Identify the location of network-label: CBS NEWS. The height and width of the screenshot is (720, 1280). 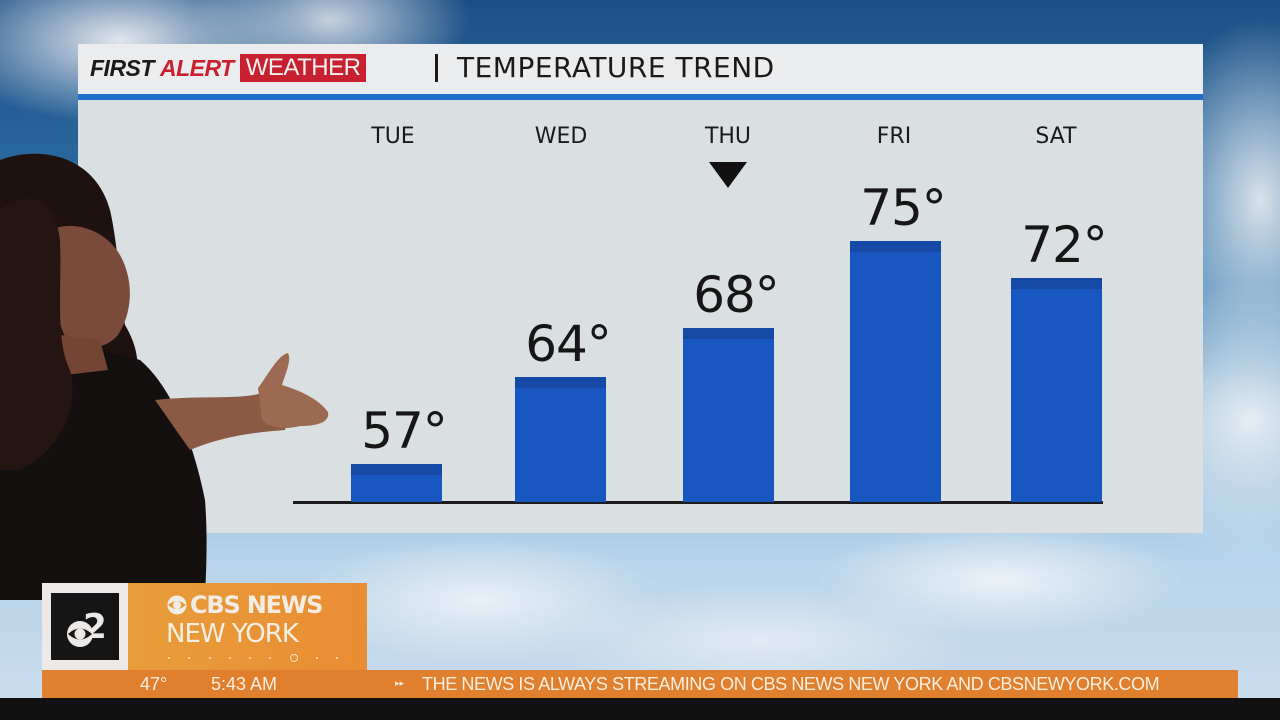
(256, 605).